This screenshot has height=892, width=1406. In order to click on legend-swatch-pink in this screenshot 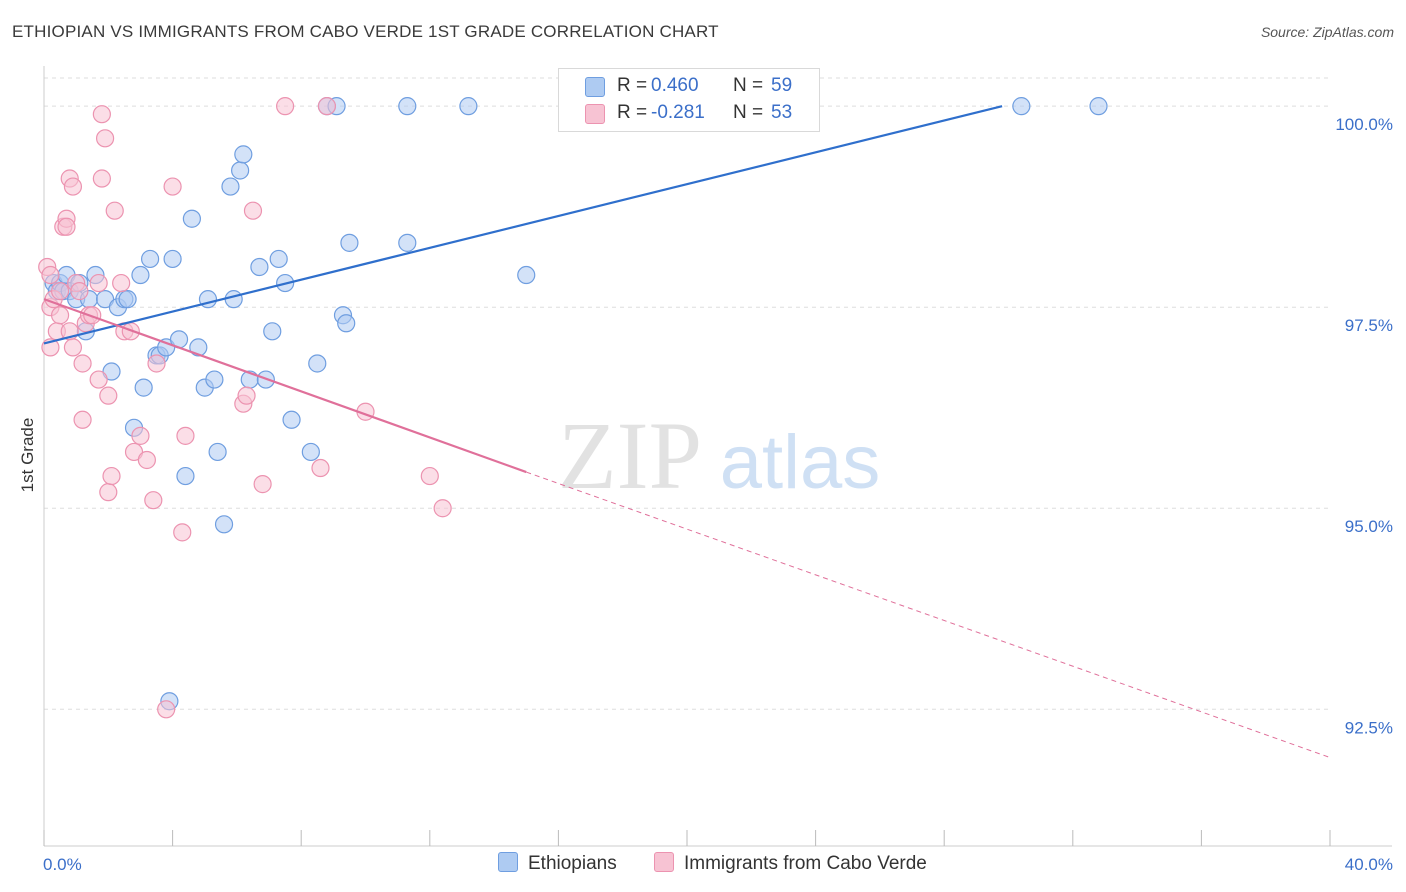, I will do `click(595, 114)`.